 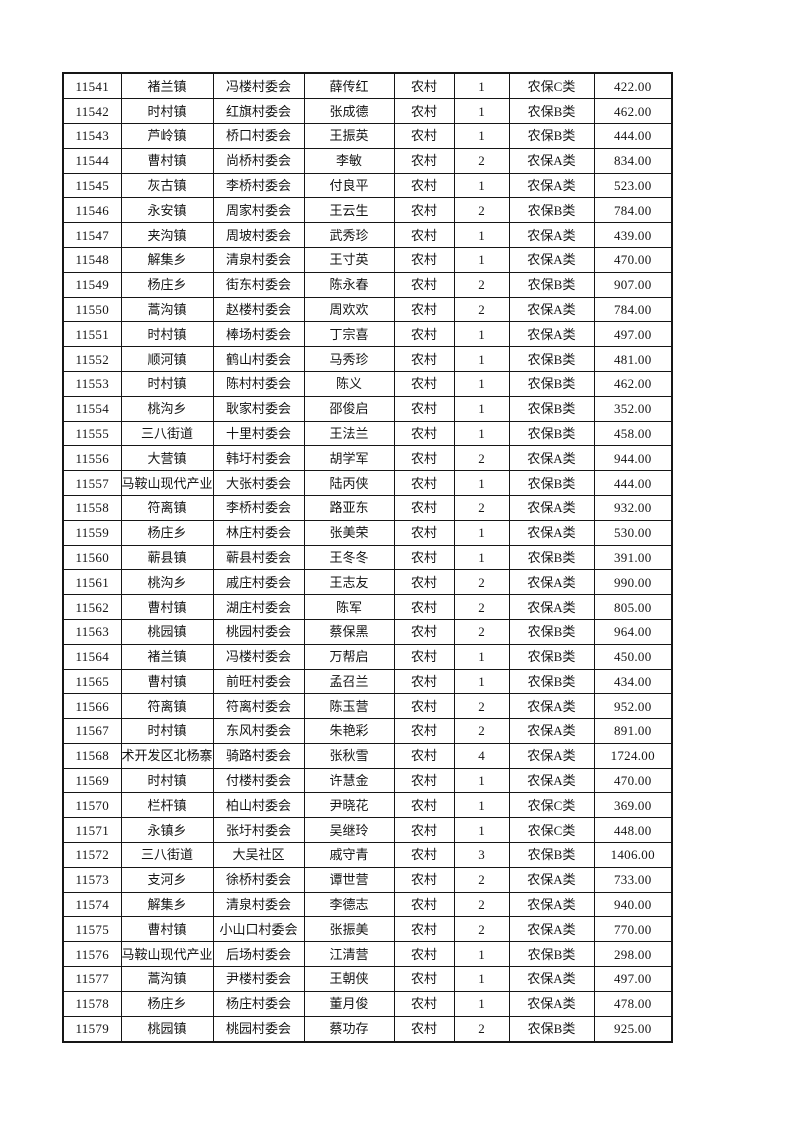 What do you see at coordinates (349, 483) in the screenshot?
I see `cell-person: 陆丙侠` at bounding box center [349, 483].